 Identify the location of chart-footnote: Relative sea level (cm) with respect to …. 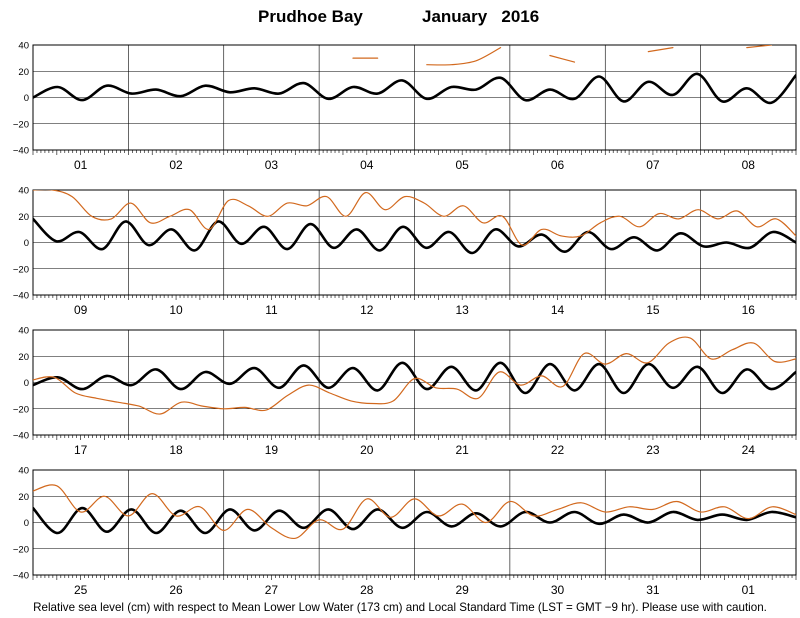
(400, 607).